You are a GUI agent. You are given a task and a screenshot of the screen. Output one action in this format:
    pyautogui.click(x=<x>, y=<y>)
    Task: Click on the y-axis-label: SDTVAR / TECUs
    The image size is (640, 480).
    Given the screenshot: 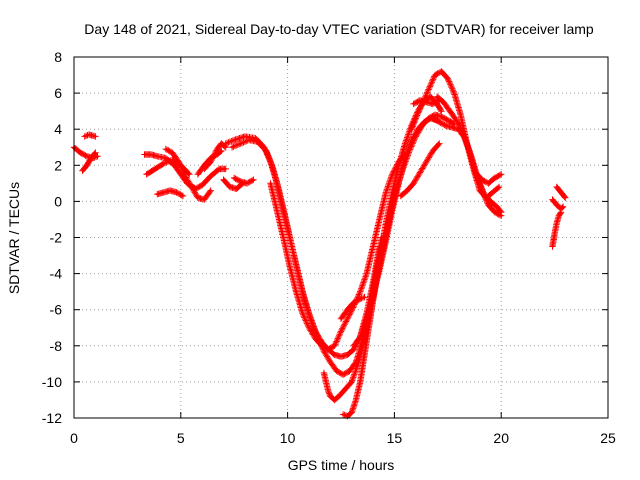 What is the action you would take?
    pyautogui.click(x=14, y=238)
    